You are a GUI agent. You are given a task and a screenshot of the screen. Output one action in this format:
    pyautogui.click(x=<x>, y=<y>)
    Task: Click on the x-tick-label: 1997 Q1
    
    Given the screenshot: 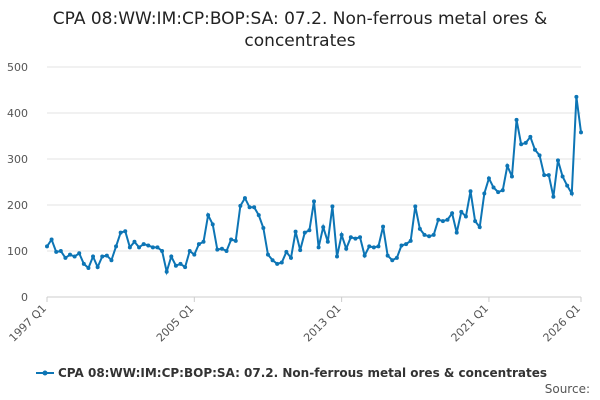 What is the action you would take?
    pyautogui.click(x=28, y=323)
    